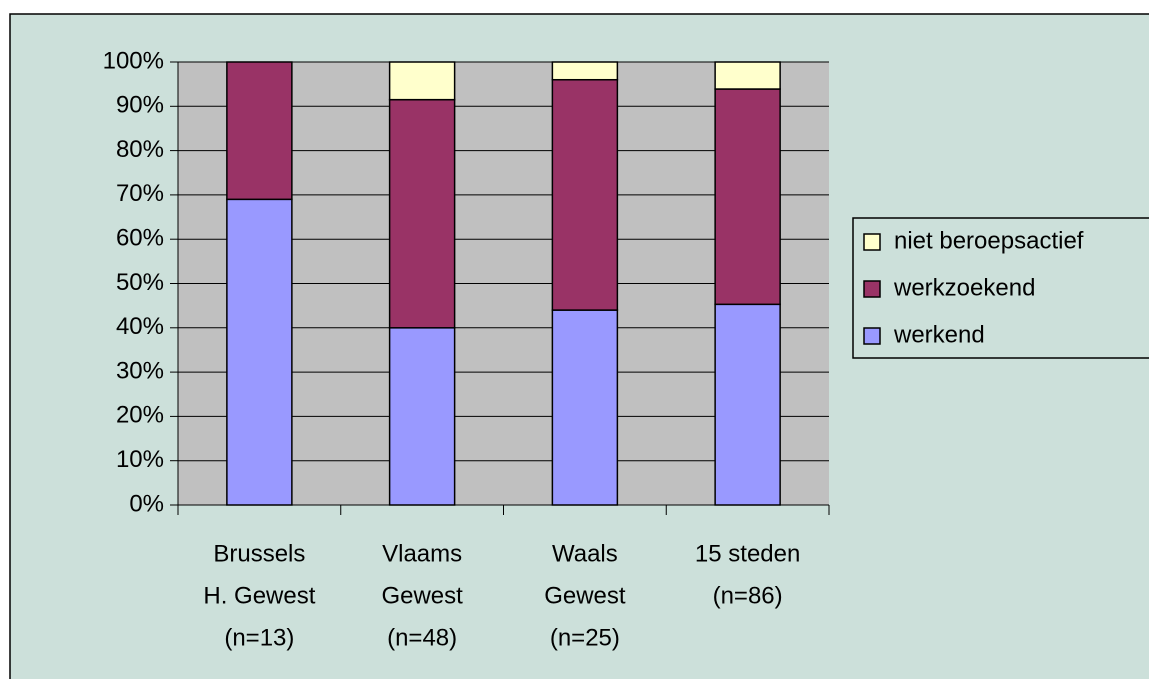  Describe the element at coordinates (259, 595) in the screenshot. I see `x-tick-label: H. Gewest` at that location.